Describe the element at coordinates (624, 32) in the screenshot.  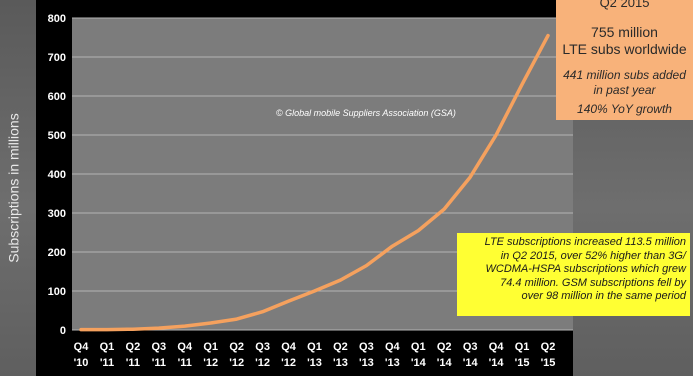
I see `info-box-headline-1: 755 million` at that location.